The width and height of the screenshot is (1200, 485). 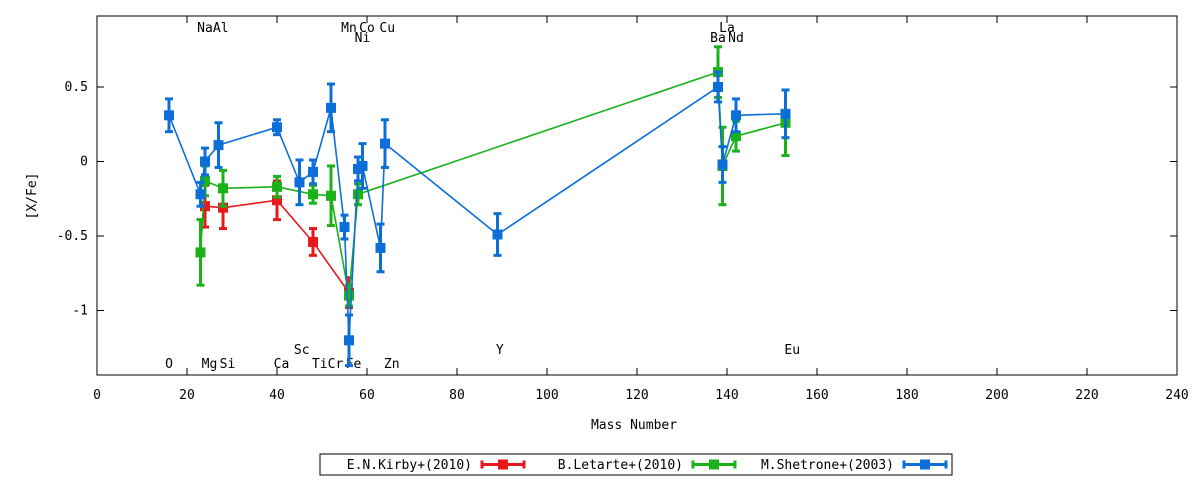 I want to click on element-label: Ba, so click(x=718, y=38).